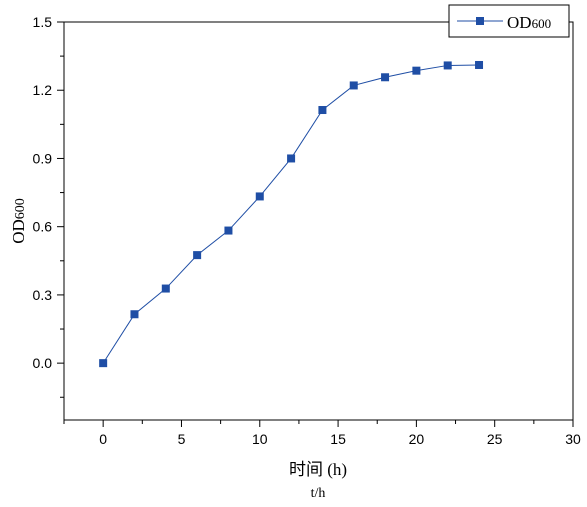  What do you see at coordinates (43, 22) in the screenshot?
I see `y-tick-label: 1.5` at bounding box center [43, 22].